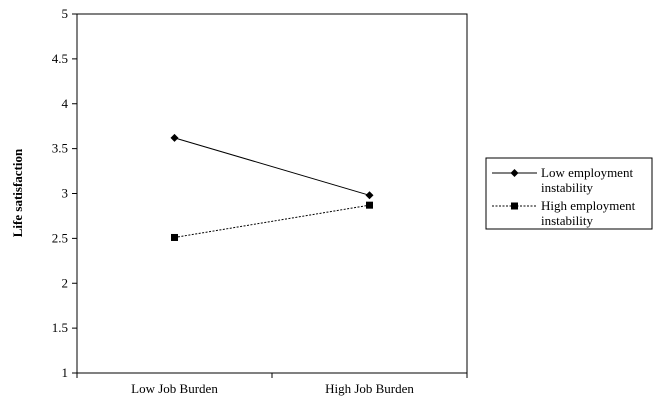 This screenshot has width=657, height=400. Describe the element at coordinates (272, 384) in the screenshot. I see `x-axis: Low Job Burden High Job Burden` at that location.